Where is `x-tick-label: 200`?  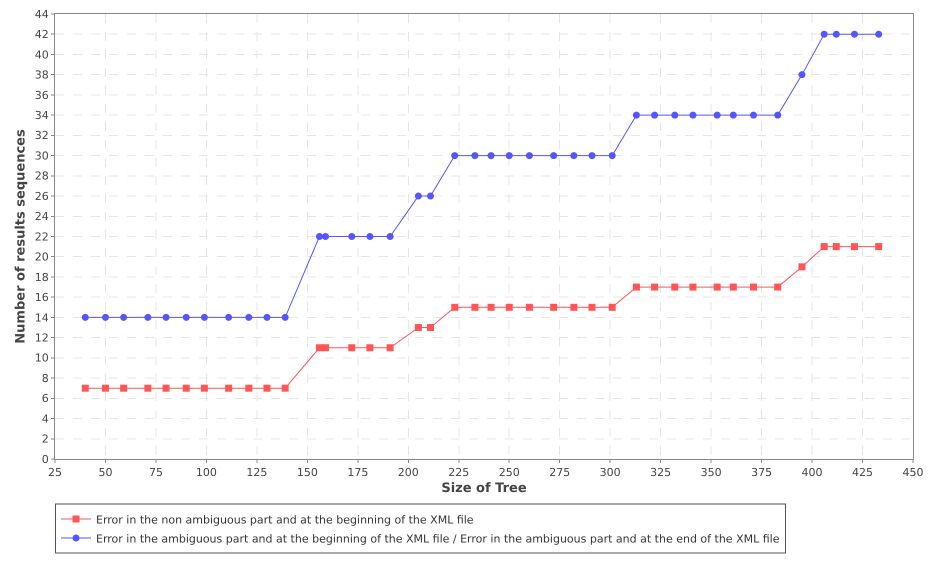
x-tick-label: 200 is located at coordinates (408, 473).